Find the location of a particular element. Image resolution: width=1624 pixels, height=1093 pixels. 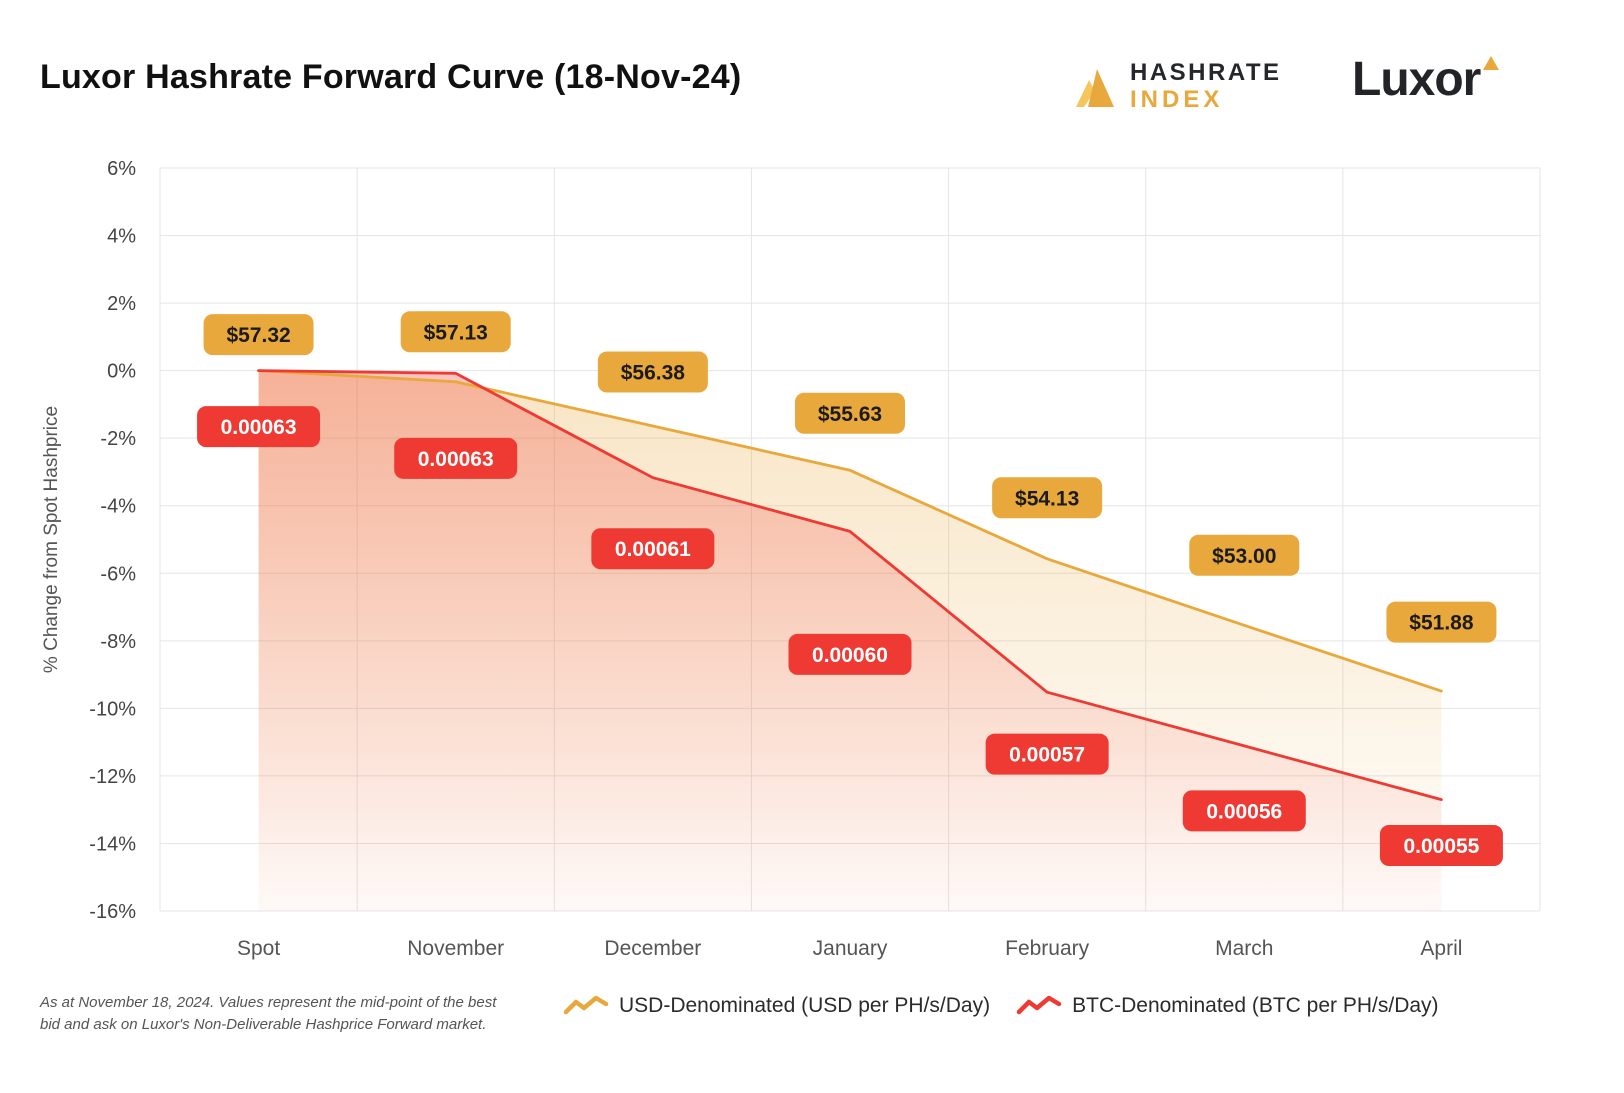

btc-legend-line-icon is located at coordinates (1039, 1005).